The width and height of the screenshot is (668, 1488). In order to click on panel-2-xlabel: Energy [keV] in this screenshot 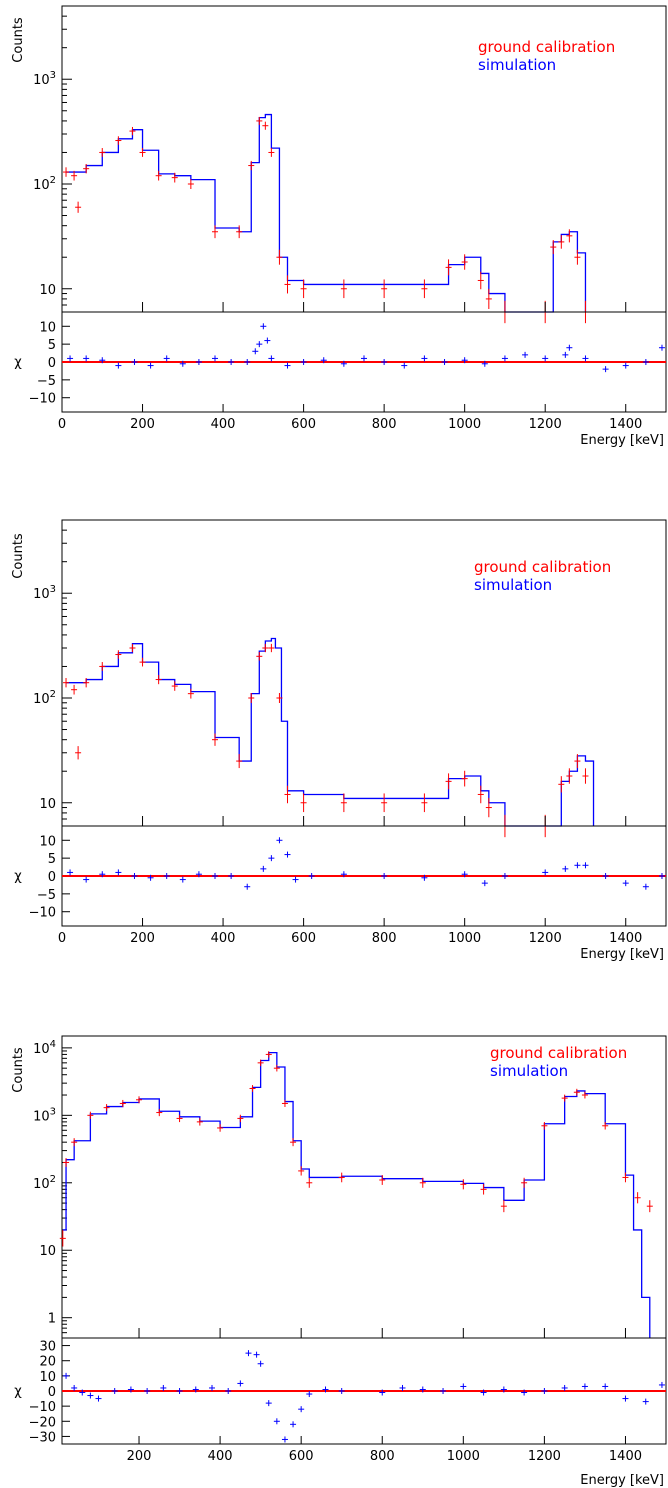, I will do `click(622, 954)`.